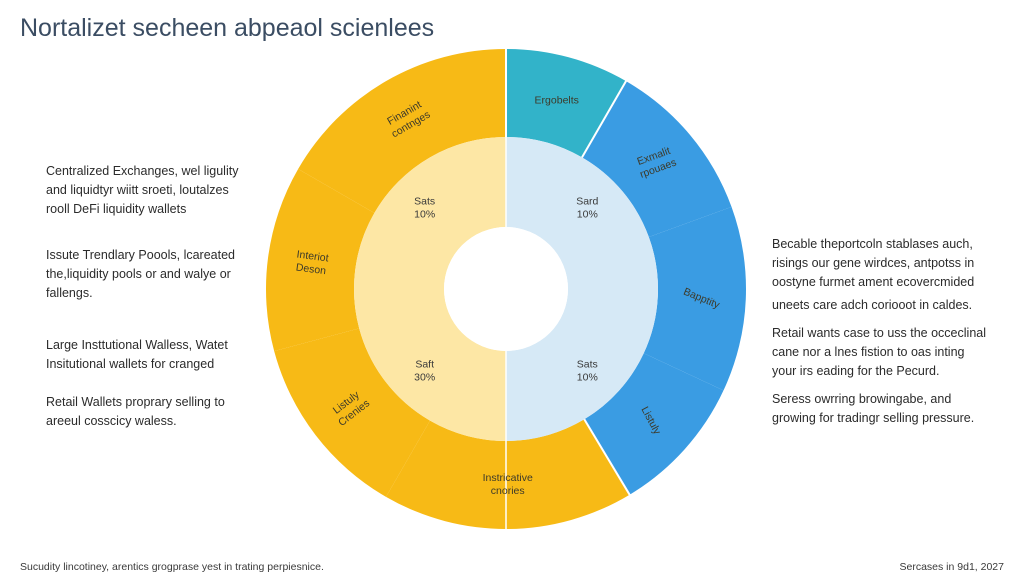  I want to click on outer-label-line: cnories, so click(508, 491).